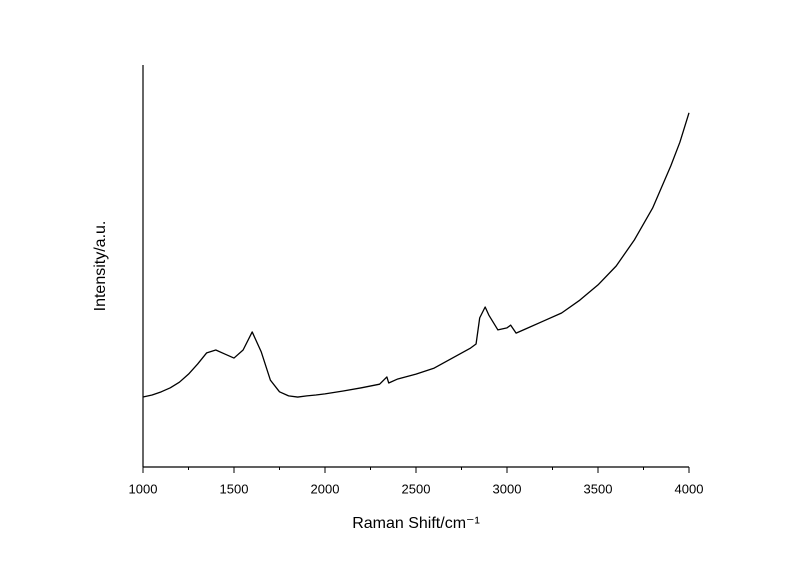 Image resolution: width=800 pixels, height=569 pixels. I want to click on x-tick-label: 3000, so click(507, 488).